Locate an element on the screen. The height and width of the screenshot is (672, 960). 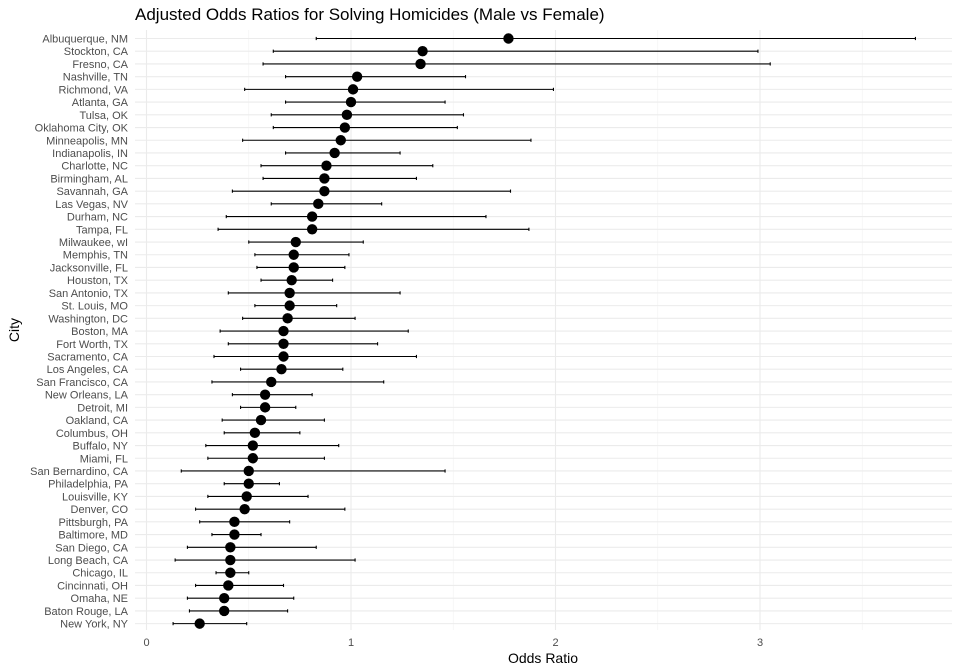
x-tick-label: 2 is located at coordinates (555, 643).